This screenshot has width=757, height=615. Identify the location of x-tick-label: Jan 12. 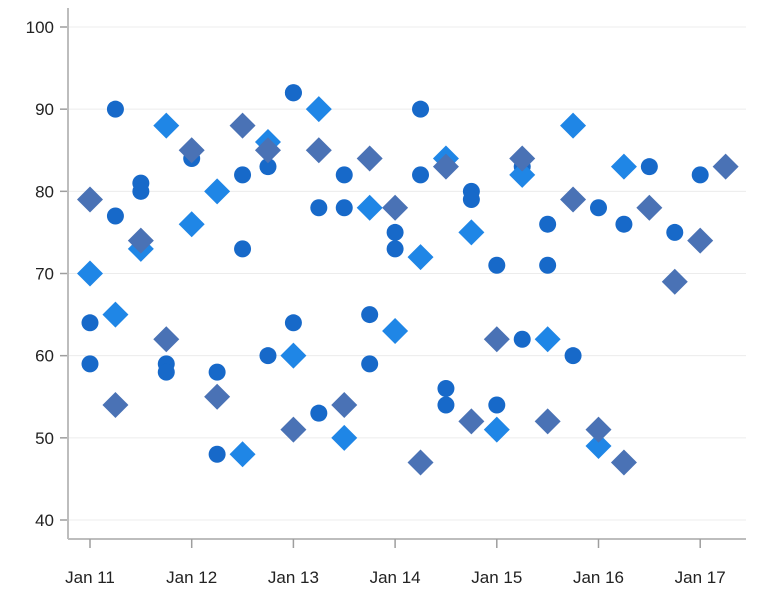
(191, 577).